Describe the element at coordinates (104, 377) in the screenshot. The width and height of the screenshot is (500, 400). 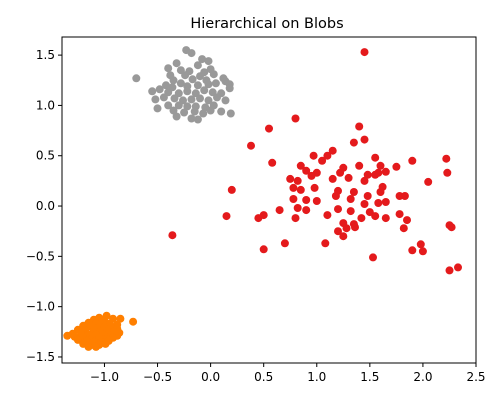
I see `x-tick-label: −1.0` at that location.